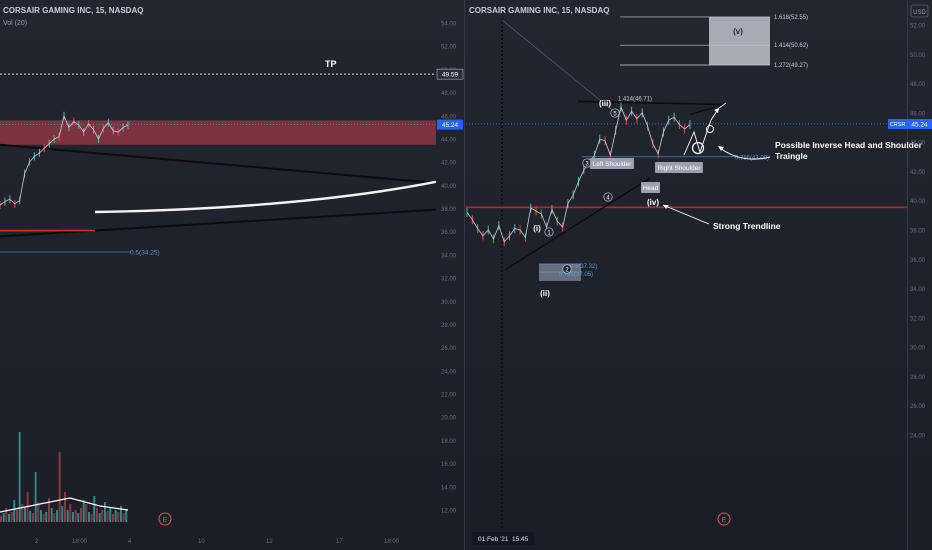 Image resolution: width=932 pixels, height=550 pixels. Describe the element at coordinates (918, 407) in the screenshot. I see `right-y-tick: 26.00` at that location.